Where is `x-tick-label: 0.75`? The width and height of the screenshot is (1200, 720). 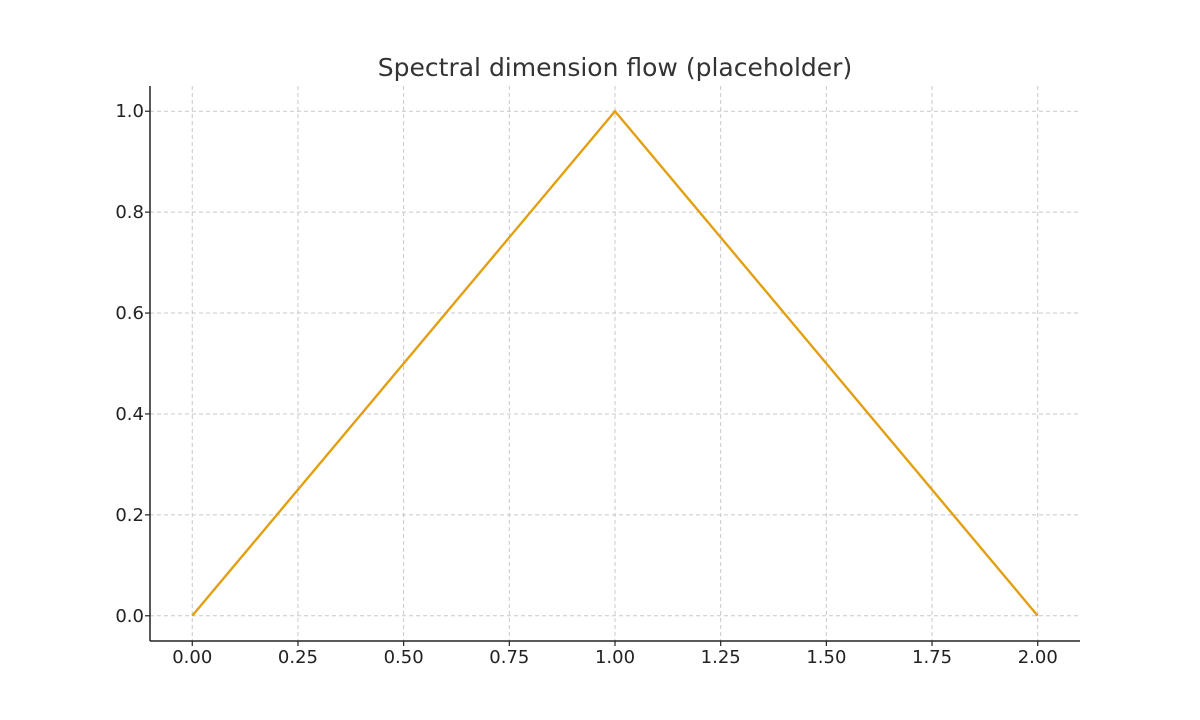 x-tick-label: 0.75 is located at coordinates (509, 657).